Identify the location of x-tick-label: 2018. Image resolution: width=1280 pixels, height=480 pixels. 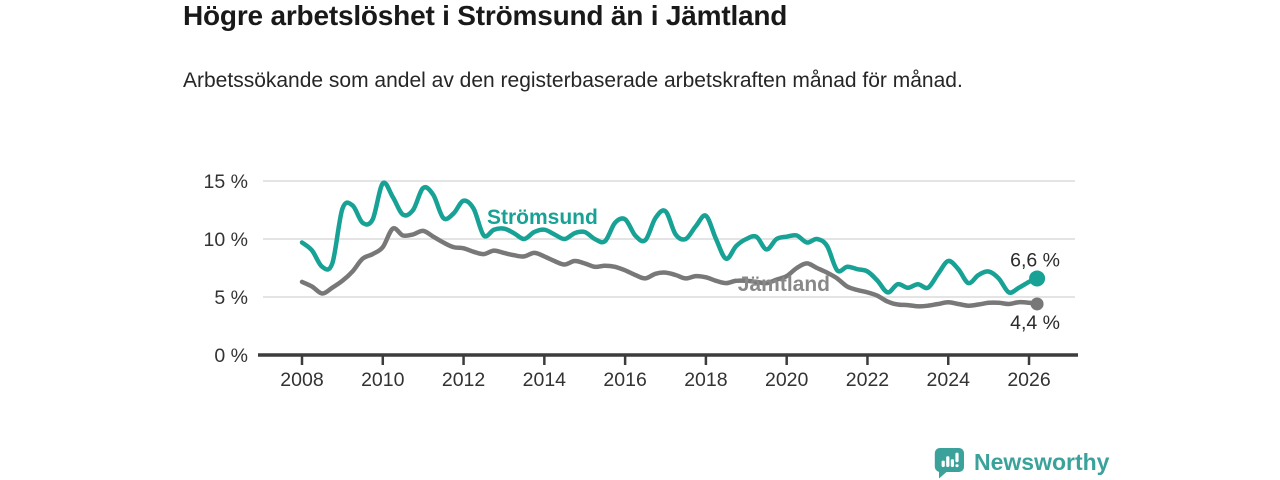
(705, 380).